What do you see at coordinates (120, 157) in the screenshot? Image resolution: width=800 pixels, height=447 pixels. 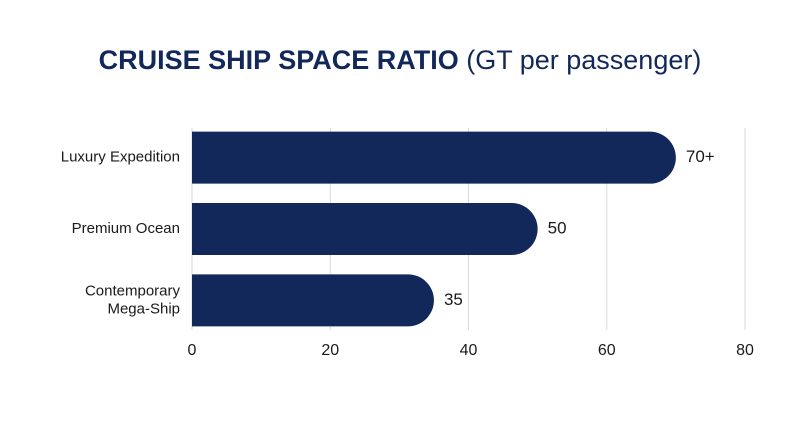 I see `y-tick-label: Luxury Expedition` at bounding box center [120, 157].